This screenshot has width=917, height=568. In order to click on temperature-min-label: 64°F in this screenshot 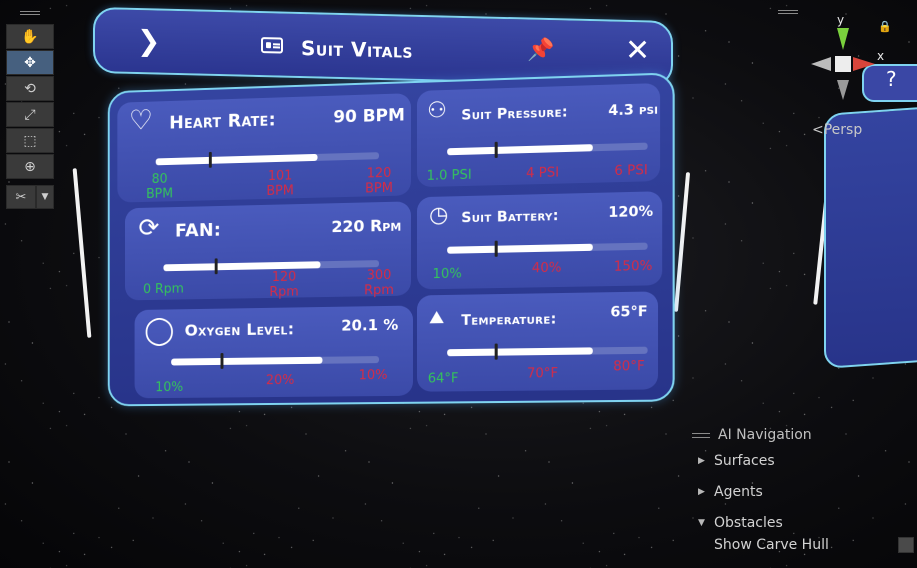, I will do `click(443, 379)`.